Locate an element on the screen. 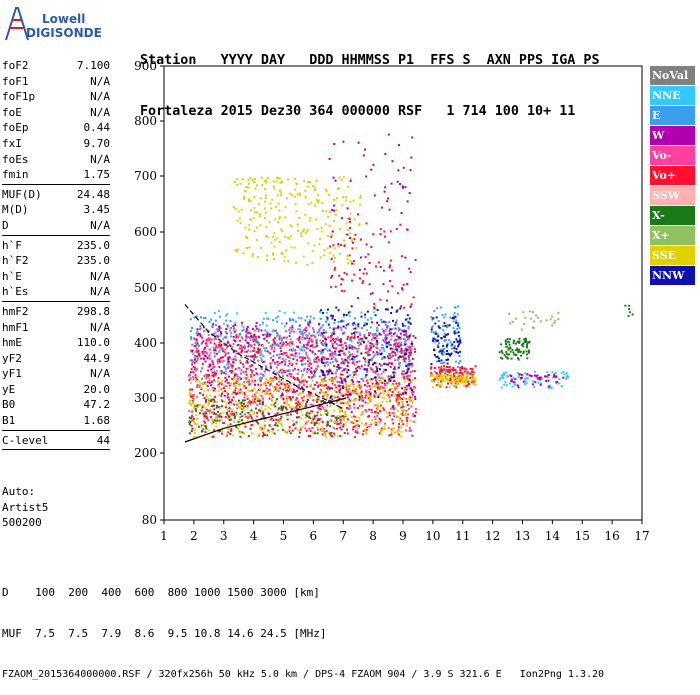  param-row: hmF1 N/A is located at coordinates (56, 328).